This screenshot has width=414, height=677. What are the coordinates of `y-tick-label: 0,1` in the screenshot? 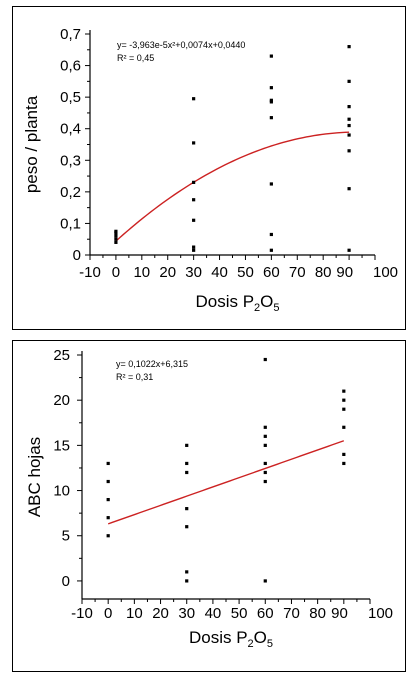 It's located at (70, 223).